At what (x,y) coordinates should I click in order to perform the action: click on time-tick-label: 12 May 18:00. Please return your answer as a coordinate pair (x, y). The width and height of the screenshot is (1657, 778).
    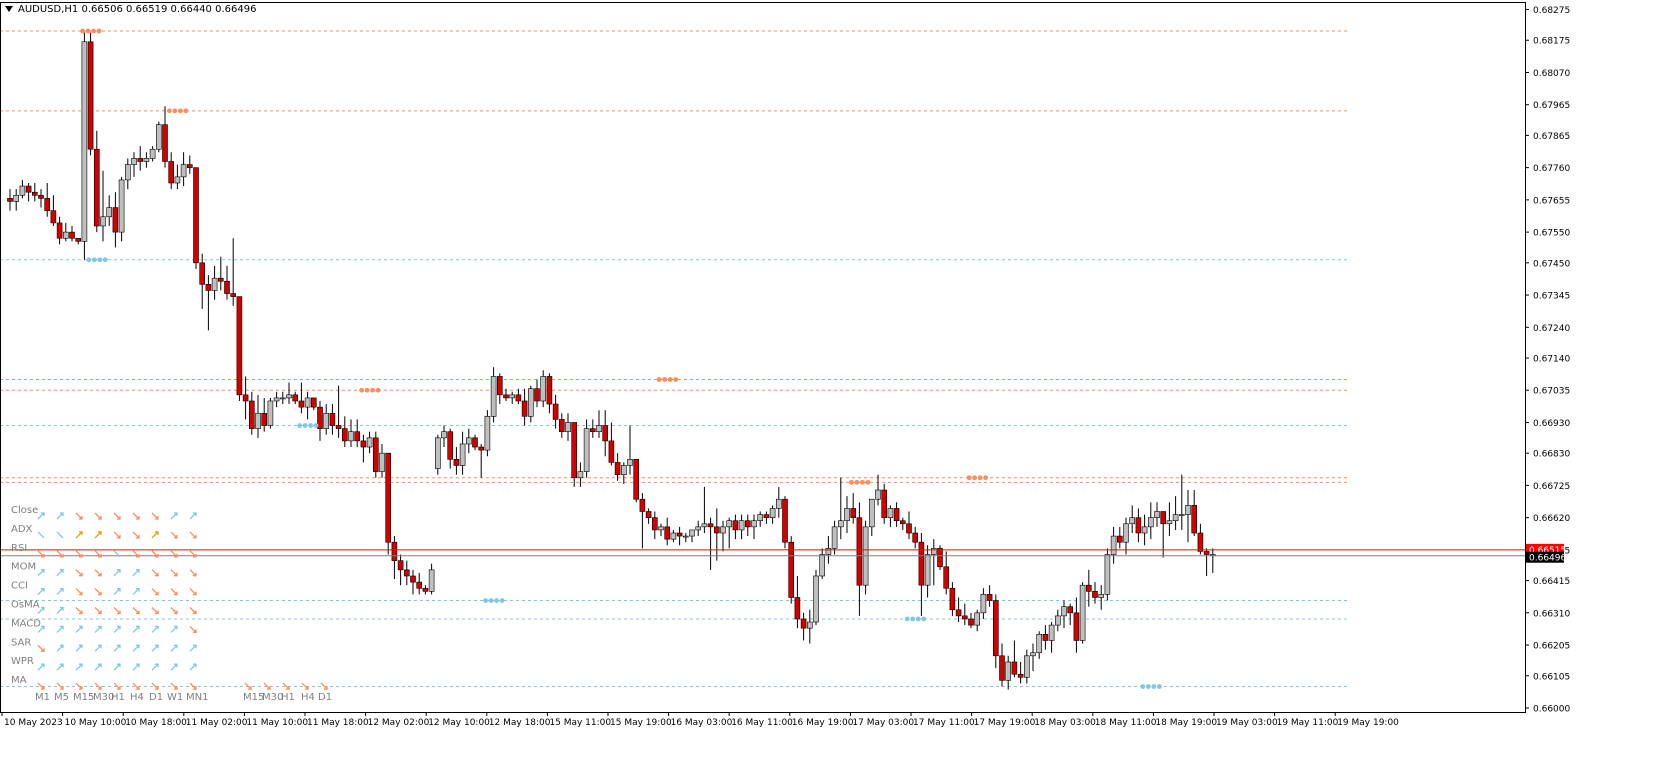
    Looking at the image, I should click on (520, 723).